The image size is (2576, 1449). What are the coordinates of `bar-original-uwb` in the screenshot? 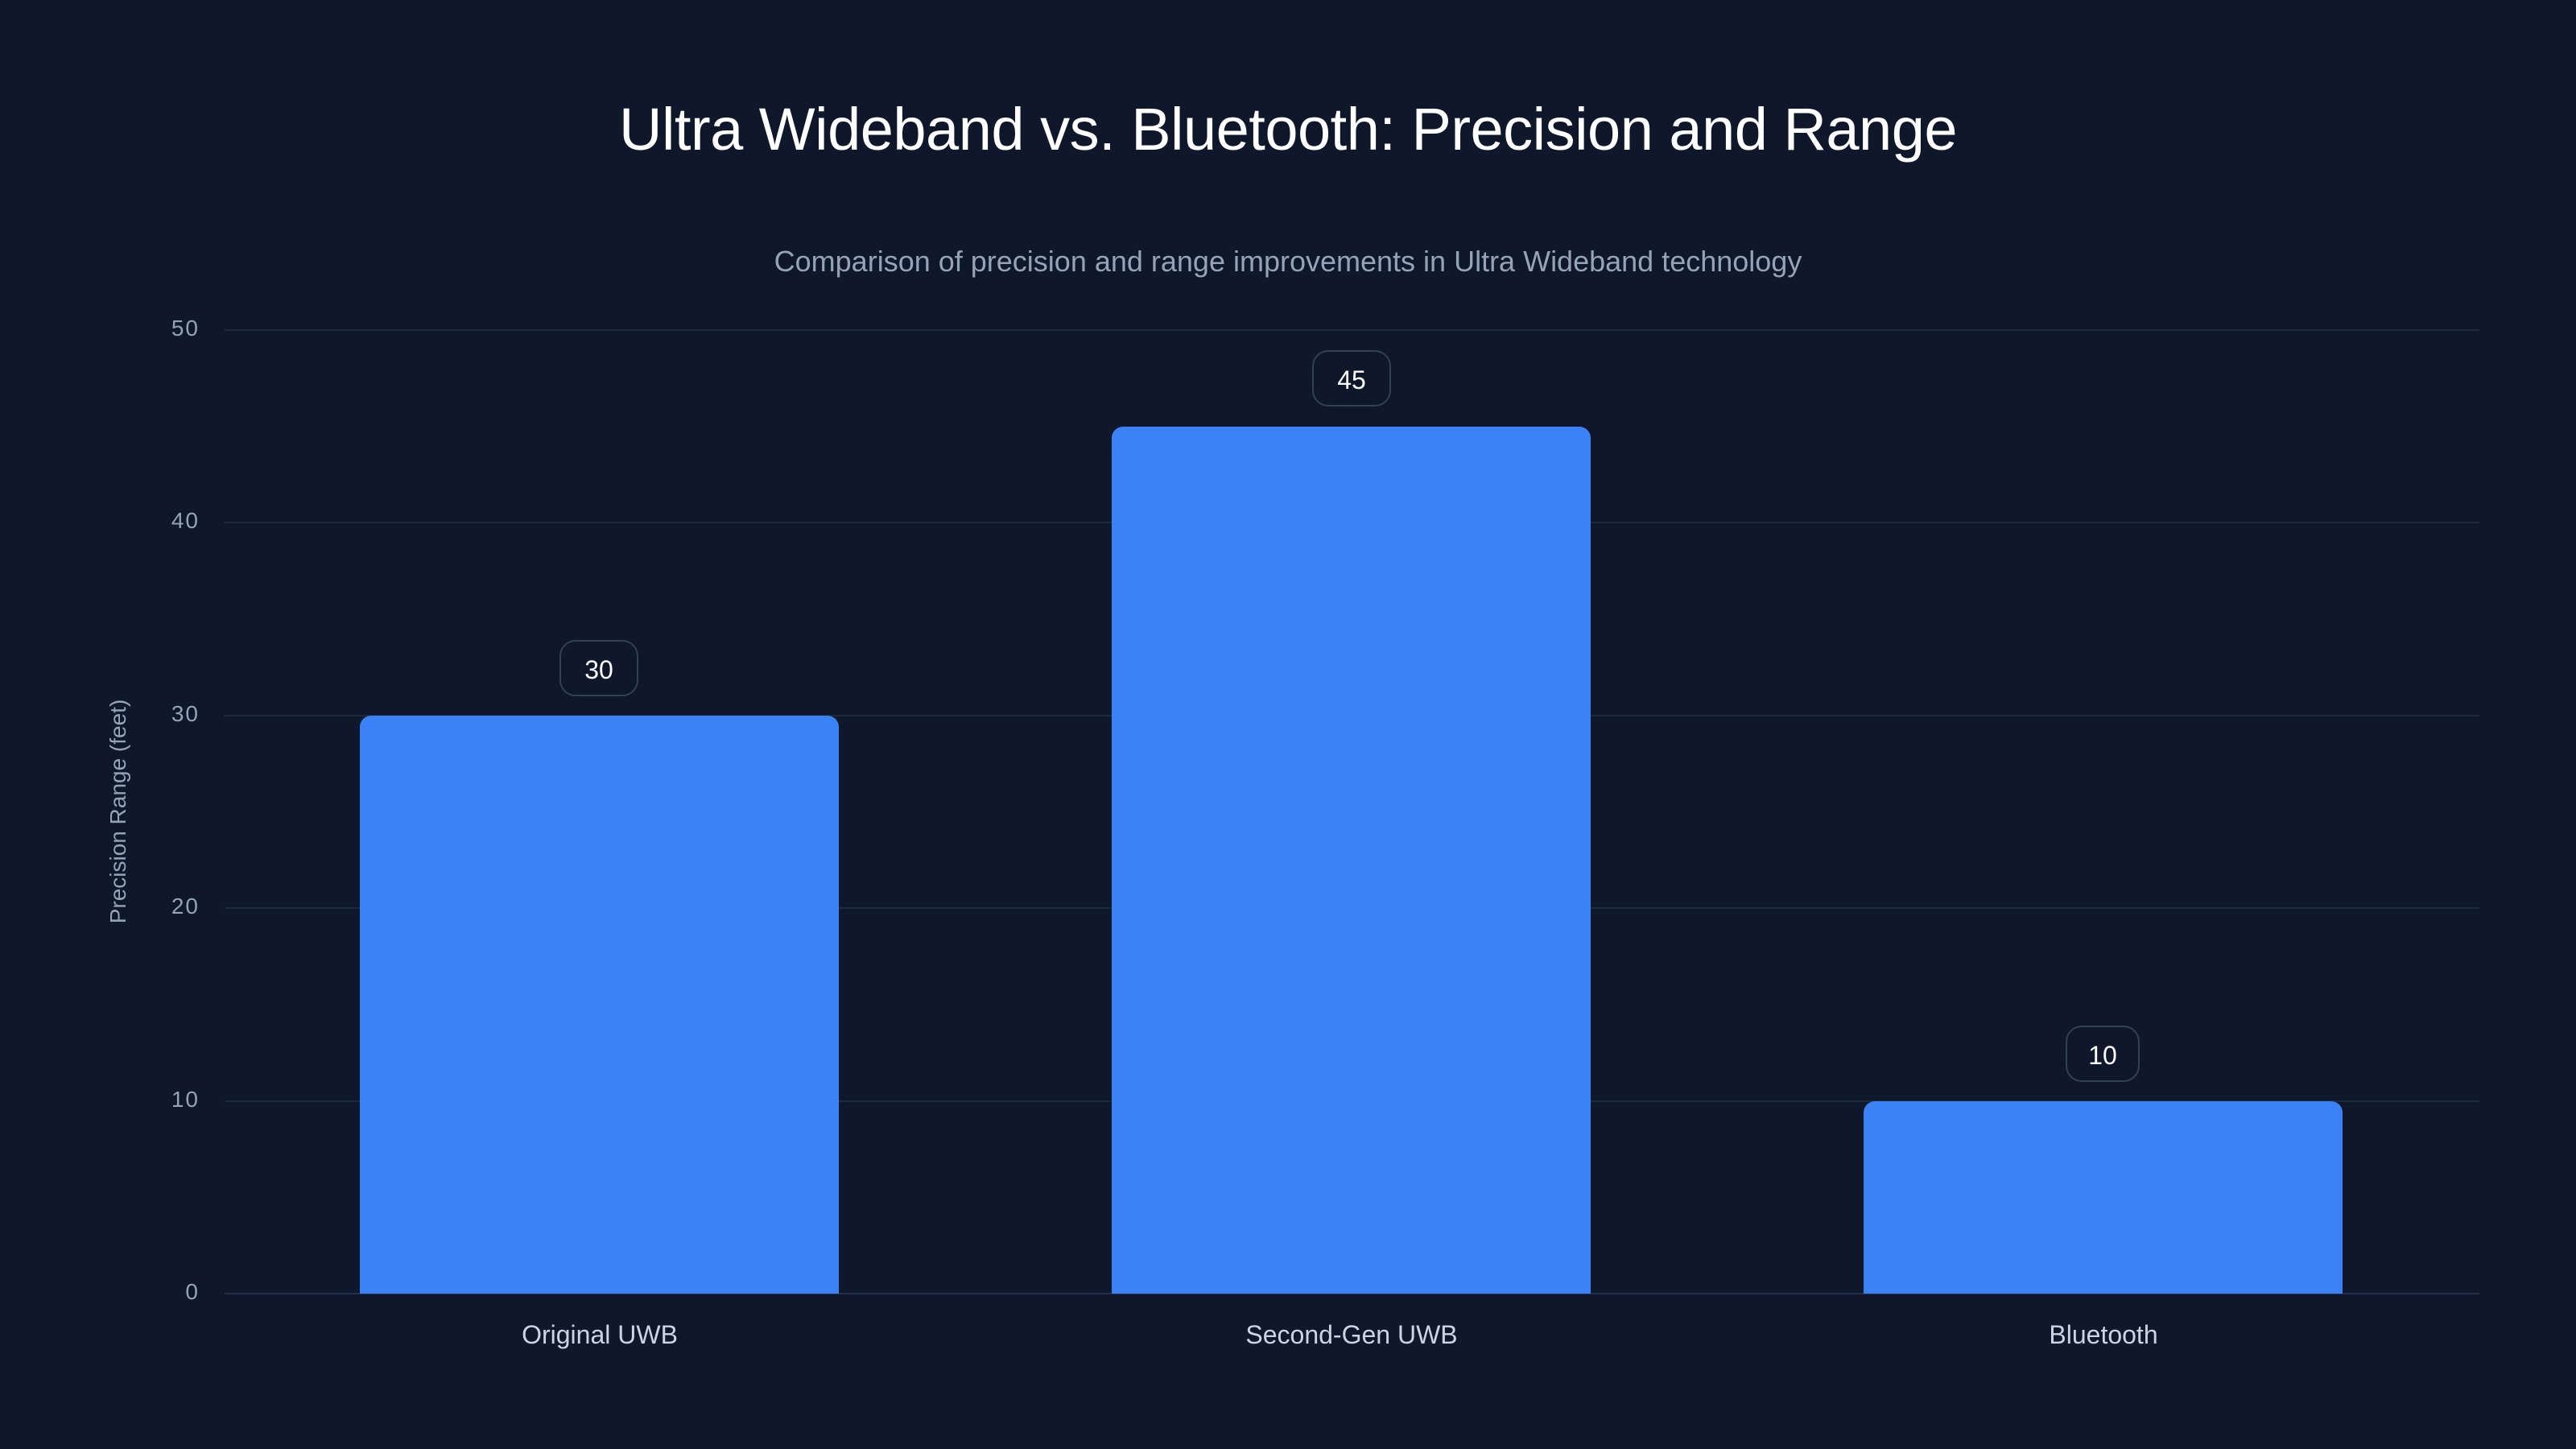 It's located at (599, 1005).